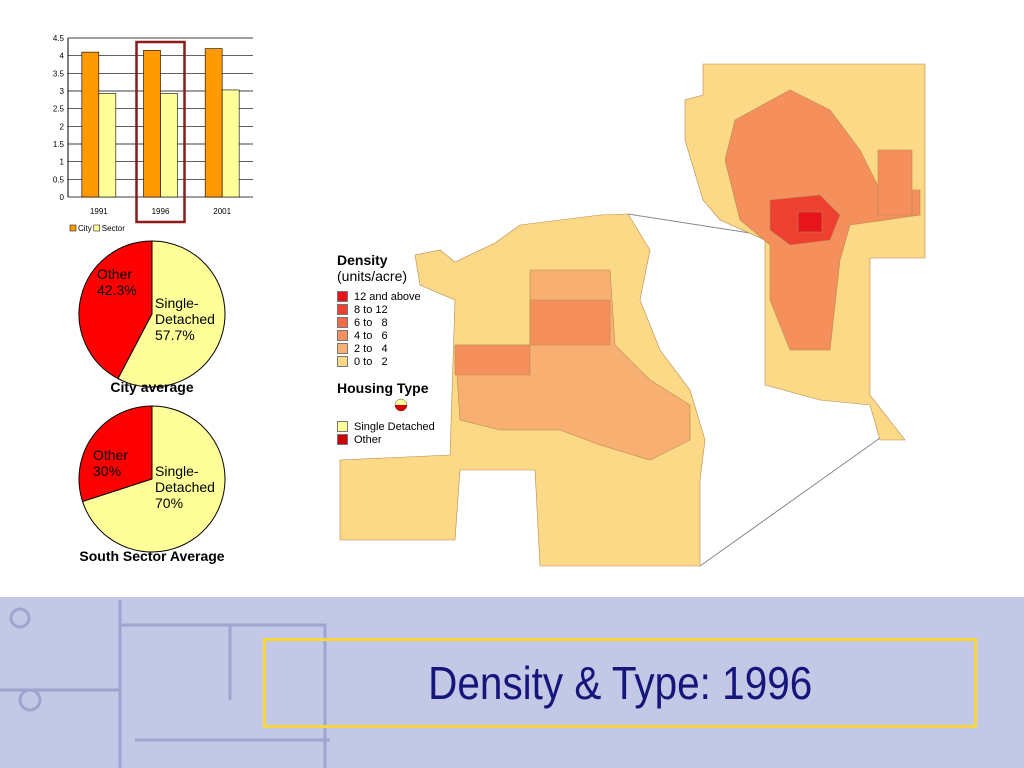 This screenshot has width=1024, height=768. Describe the element at coordinates (99, 211) in the screenshot. I see `x-tick-label: 1991` at that location.